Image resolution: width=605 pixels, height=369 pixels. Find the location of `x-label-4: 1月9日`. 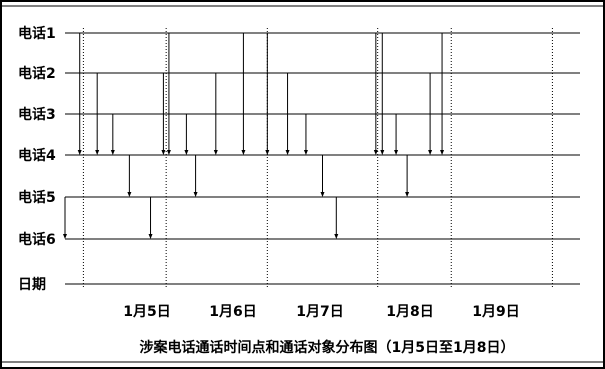

x-label-4: 1月9日 is located at coordinates (495, 312).